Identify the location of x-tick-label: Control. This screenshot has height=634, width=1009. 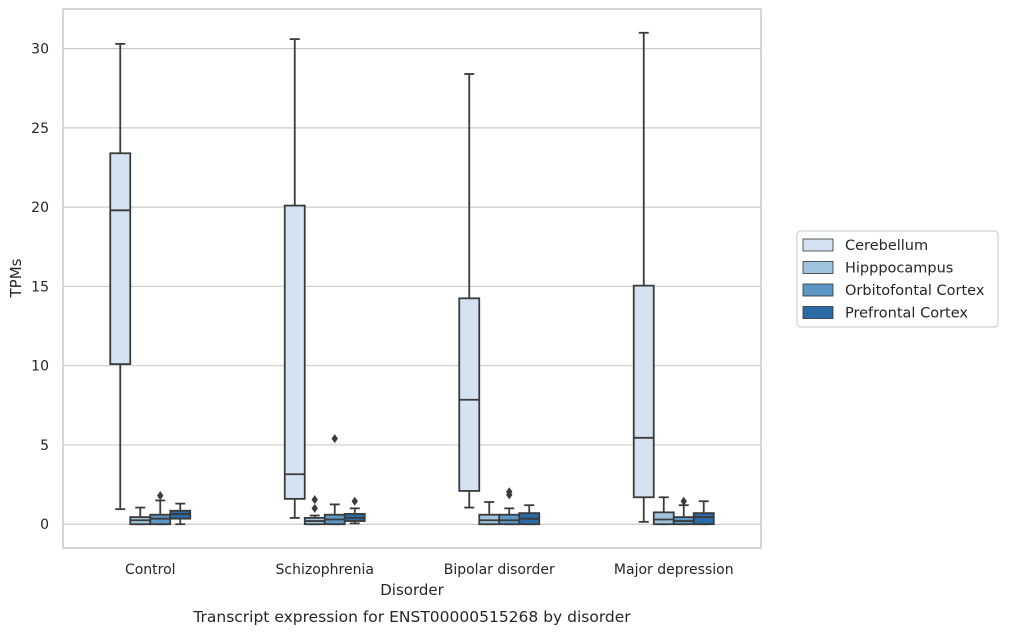
(150, 570).